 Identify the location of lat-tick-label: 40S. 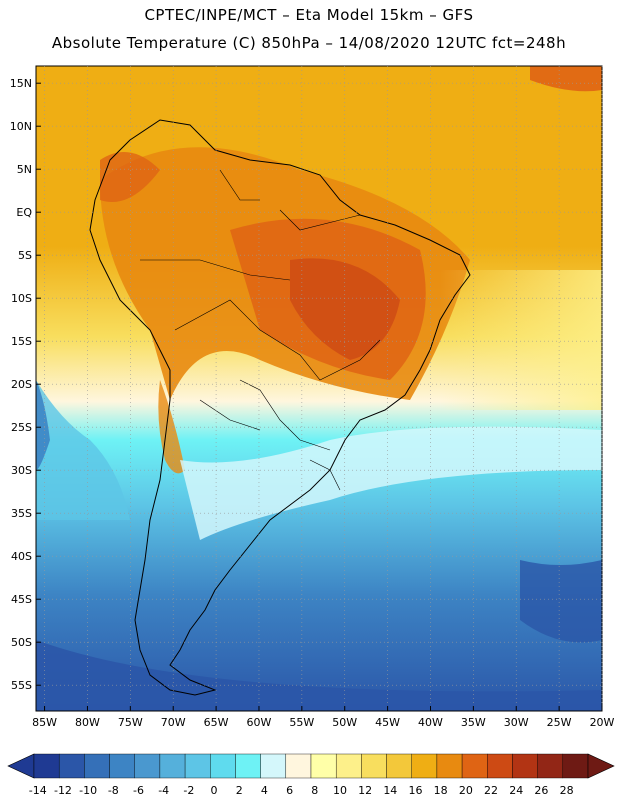
(21, 556).